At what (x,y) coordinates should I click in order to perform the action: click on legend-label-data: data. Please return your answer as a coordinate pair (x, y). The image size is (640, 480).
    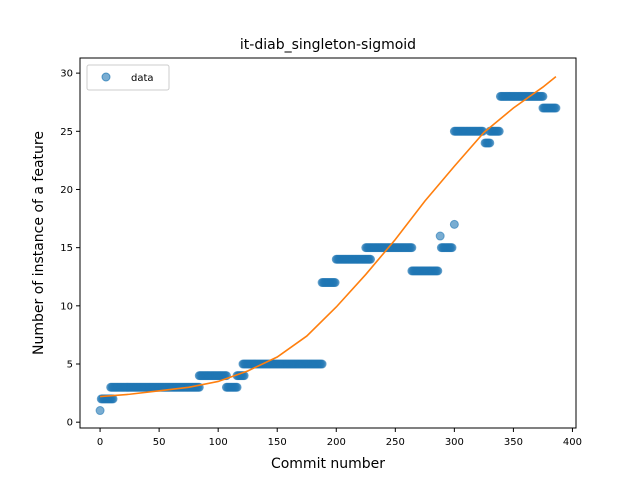
    Looking at the image, I should click on (142, 78).